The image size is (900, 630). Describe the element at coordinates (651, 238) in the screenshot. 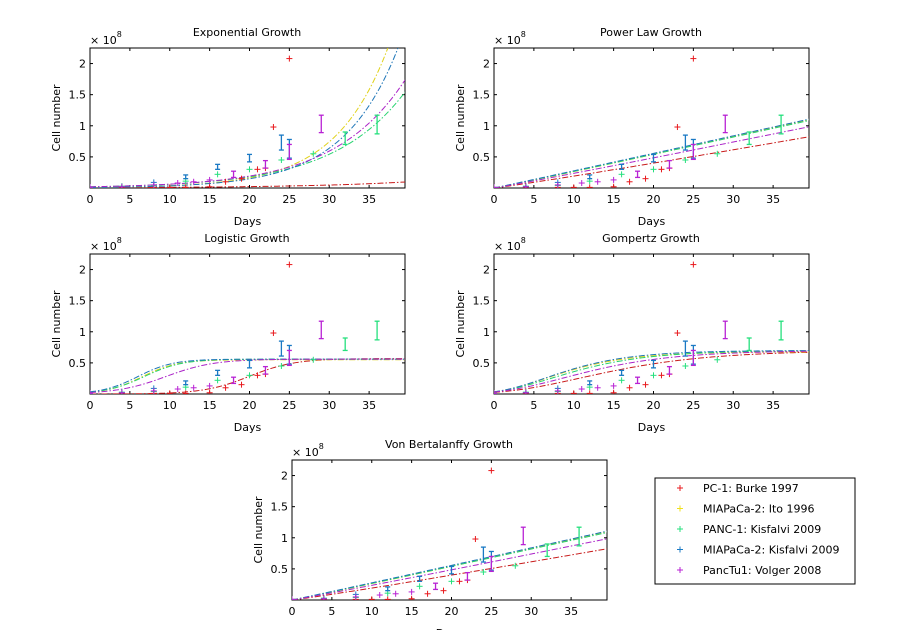

I see `subplot-title: Gompertz Growth` at that location.